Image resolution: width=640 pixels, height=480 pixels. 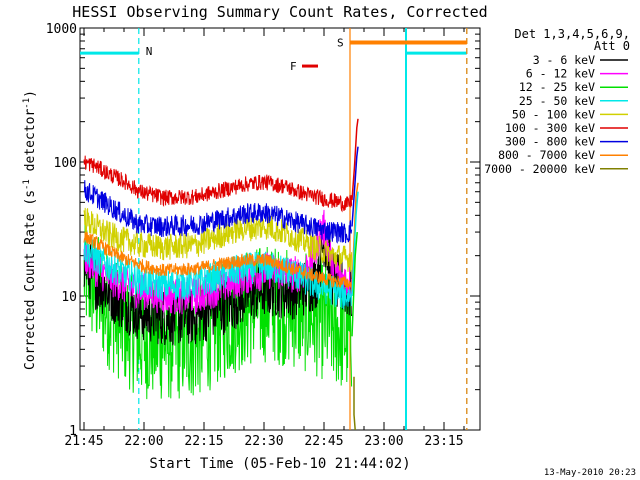 I want to click on legend-header-2: Att 0, so click(x=612, y=46).